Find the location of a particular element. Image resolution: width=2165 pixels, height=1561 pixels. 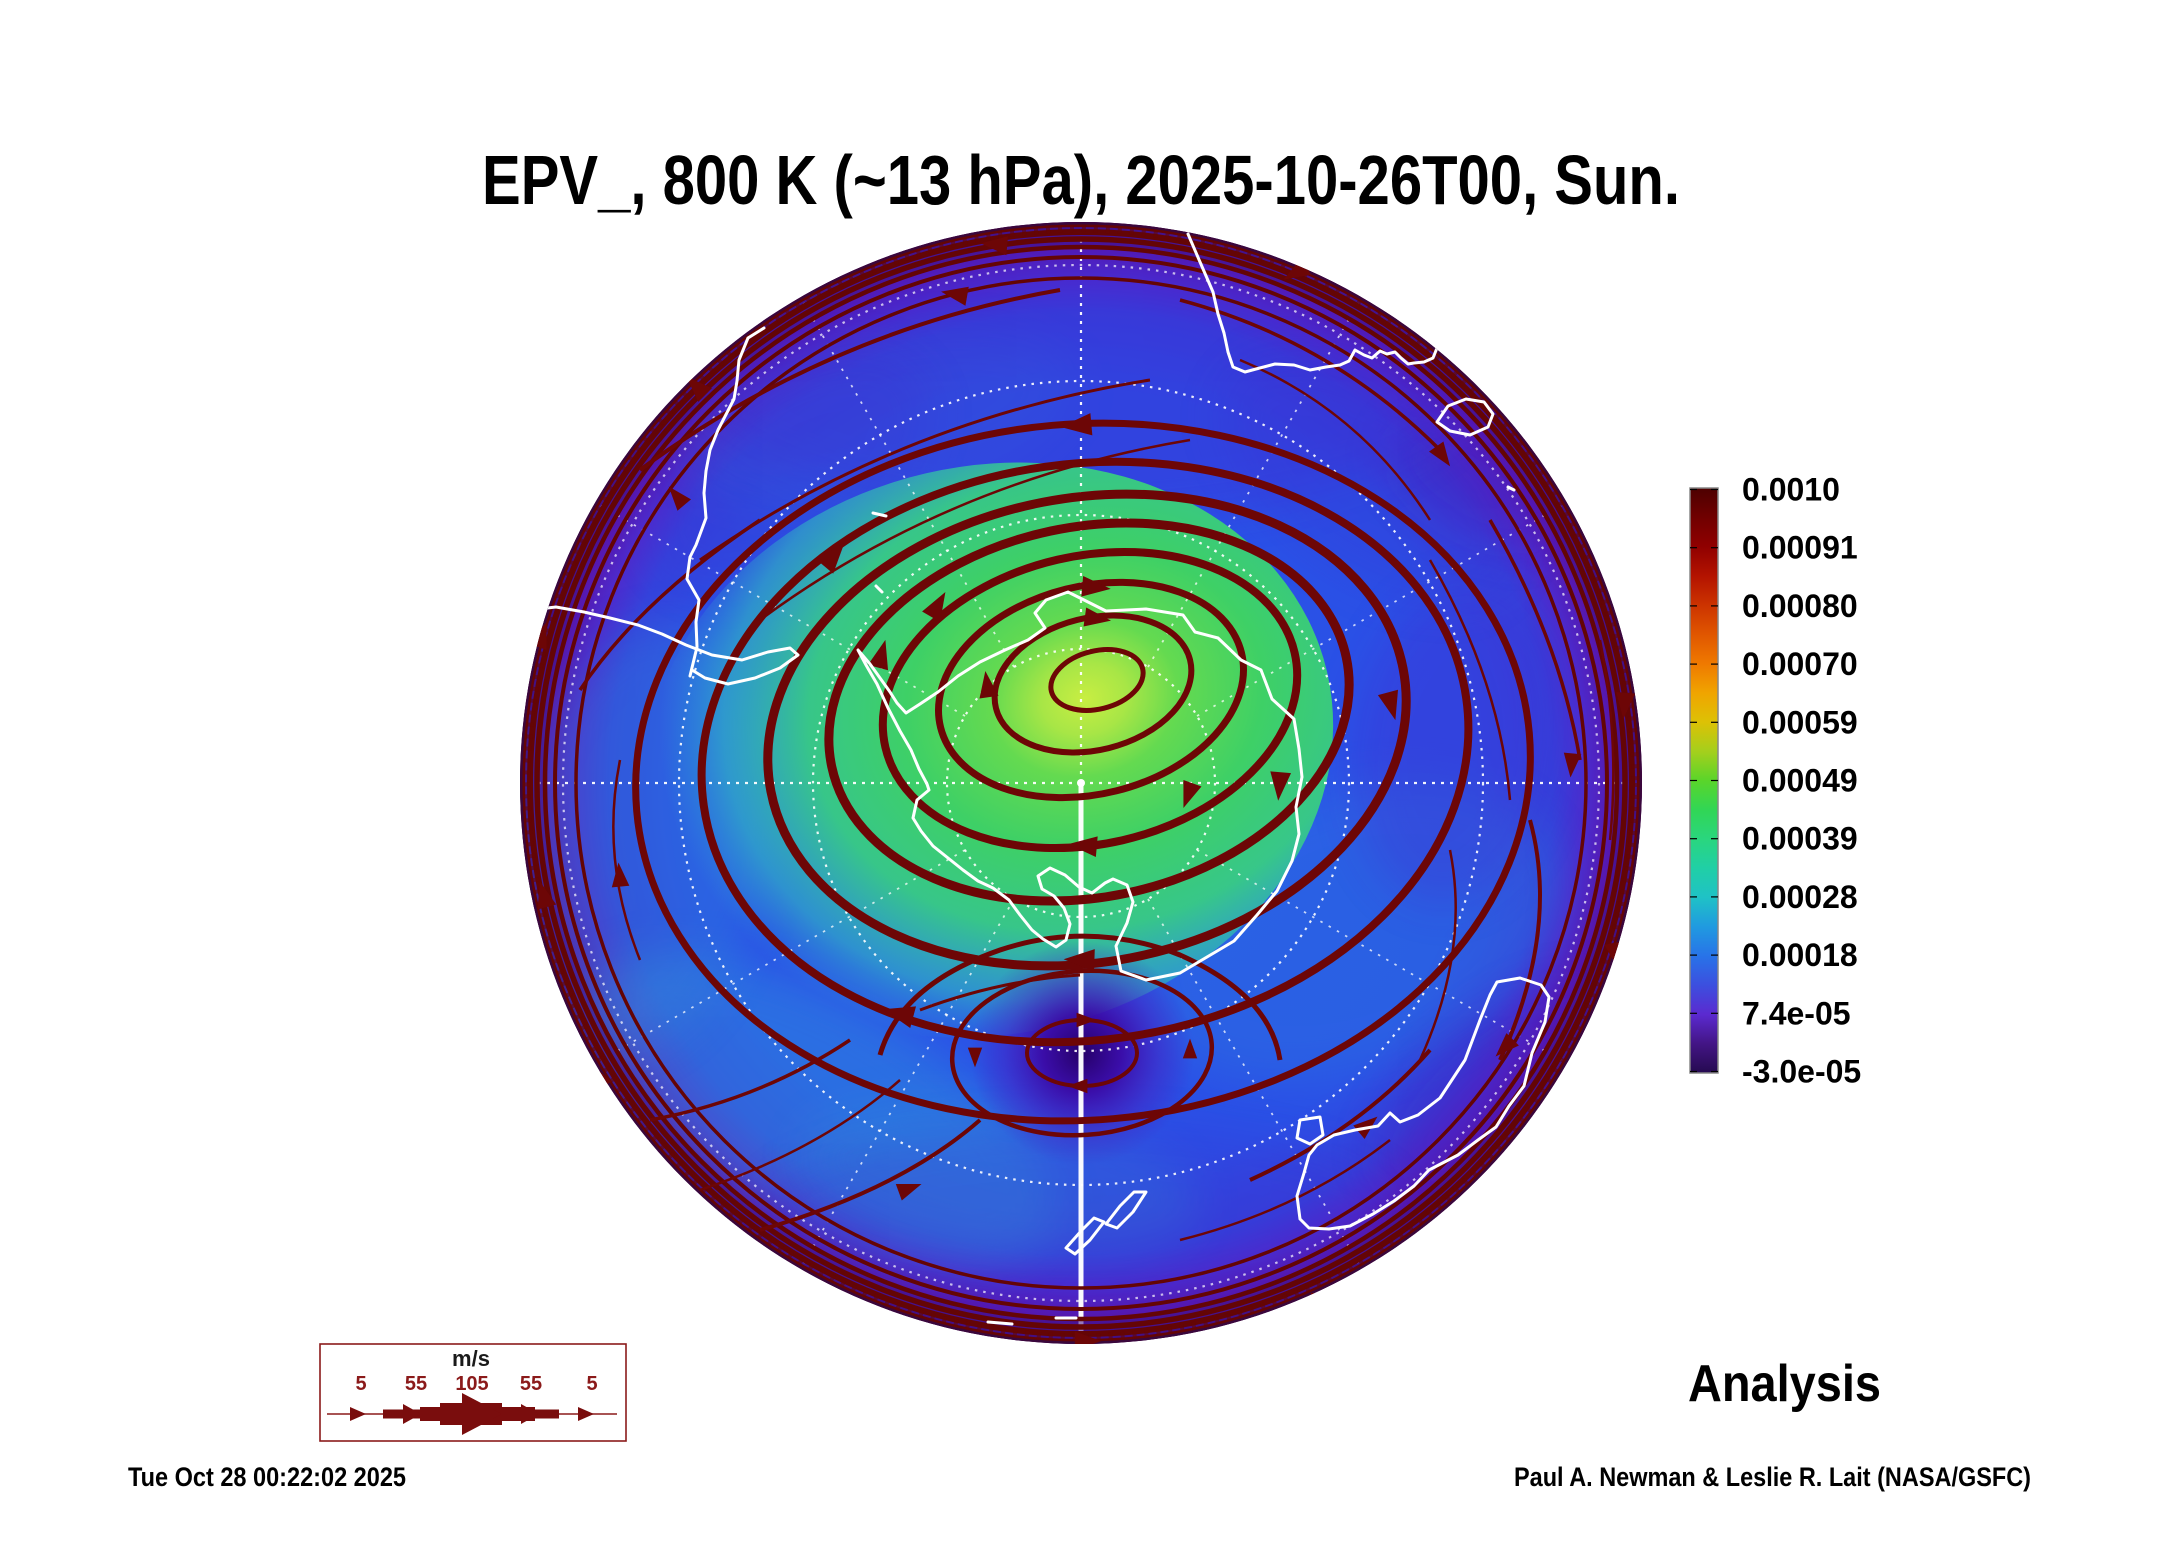

svg-text: 0.00028 is located at coordinates (1800, 897).